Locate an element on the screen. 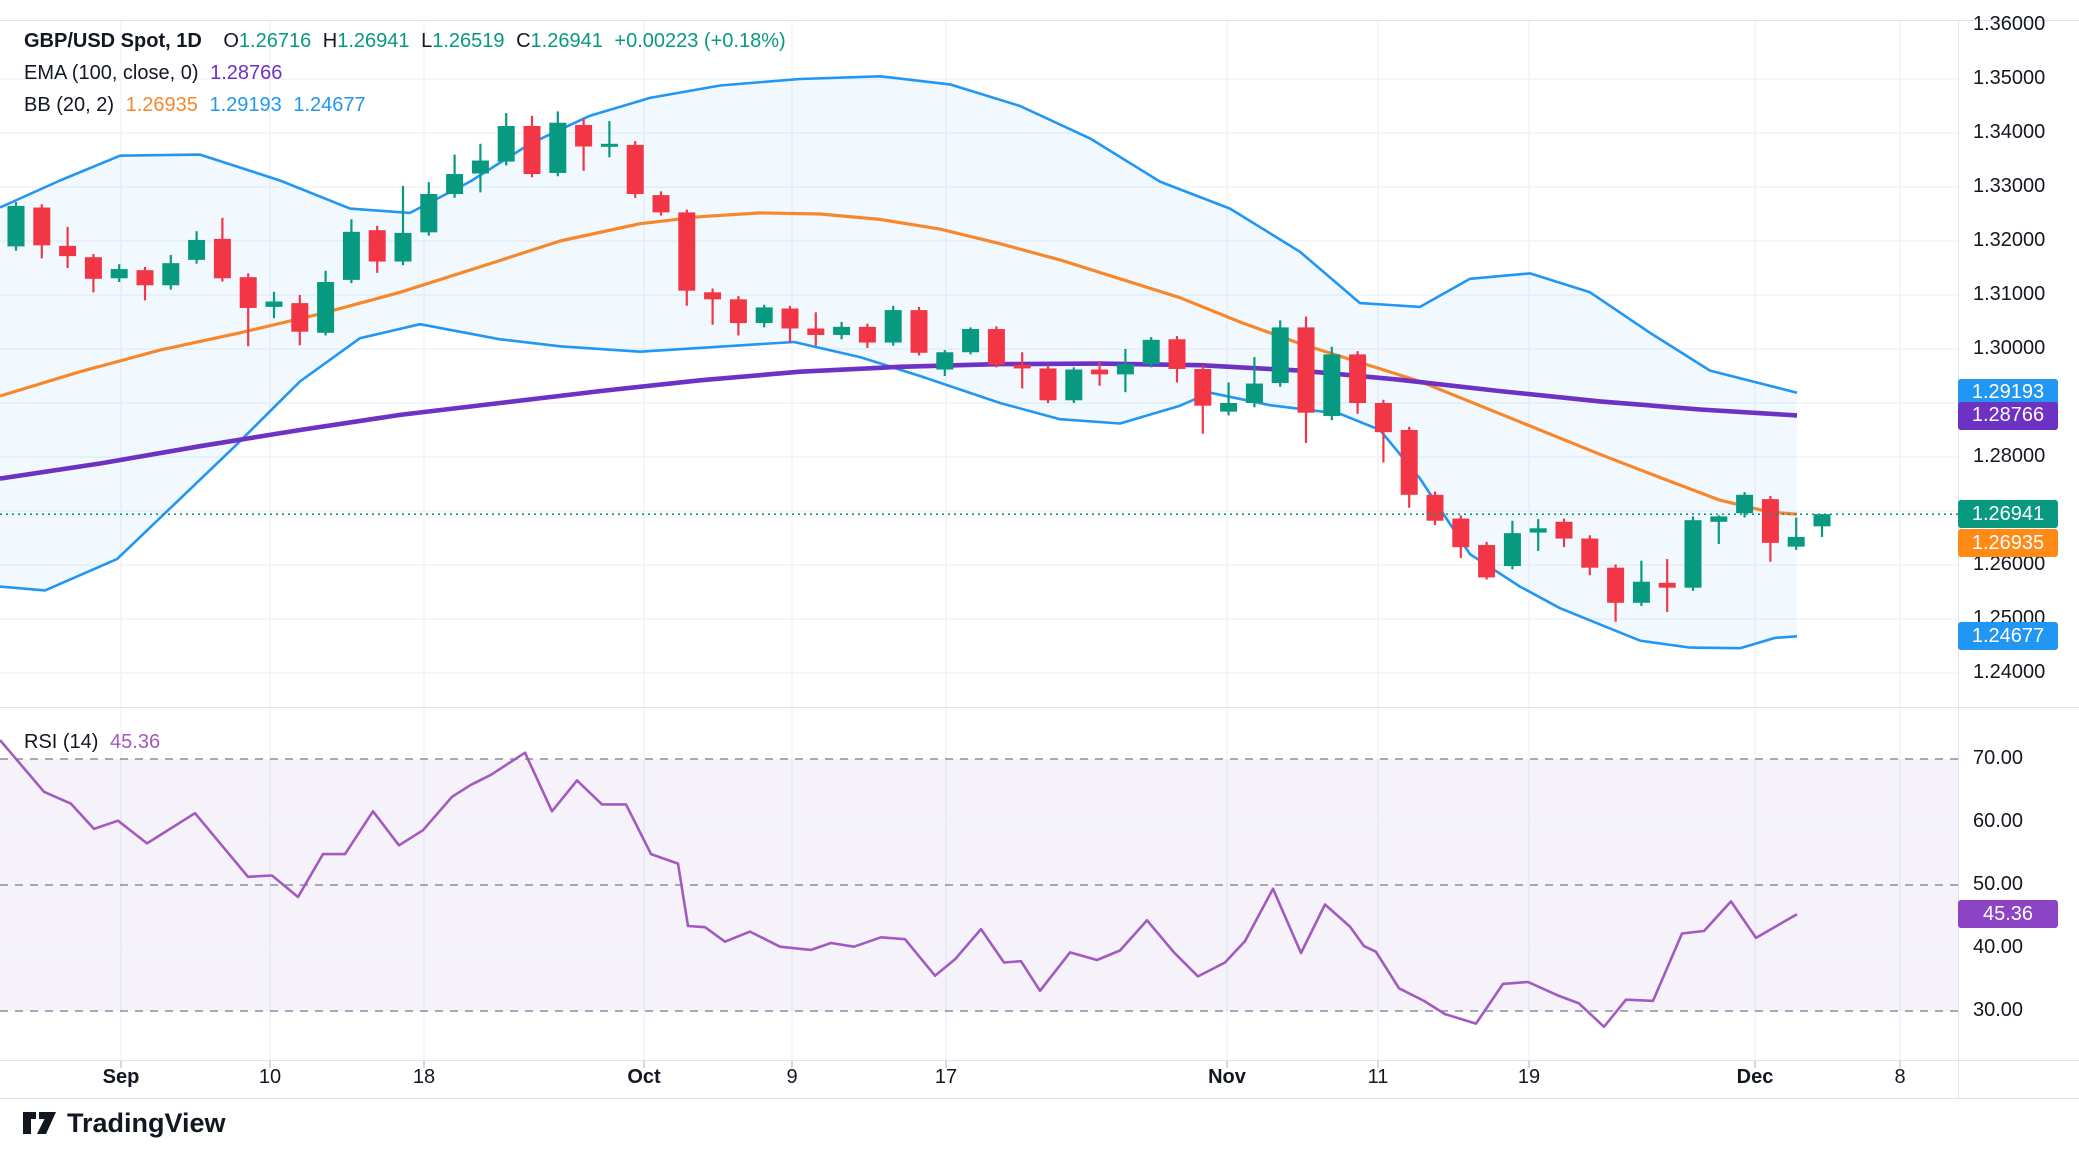 The width and height of the screenshot is (2079, 1154). time-axis-label: Dec is located at coordinates (1755, 1077).